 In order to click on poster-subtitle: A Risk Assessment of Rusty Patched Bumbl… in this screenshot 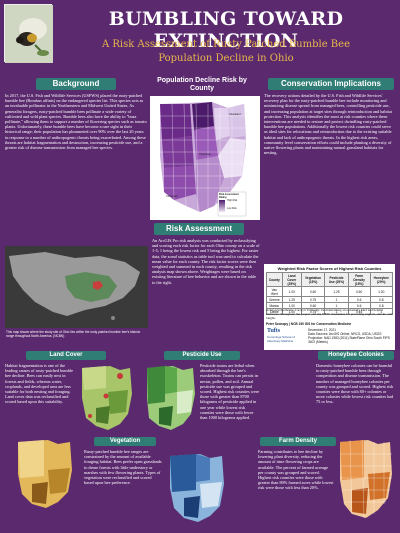, I will do `click(226, 52)`.